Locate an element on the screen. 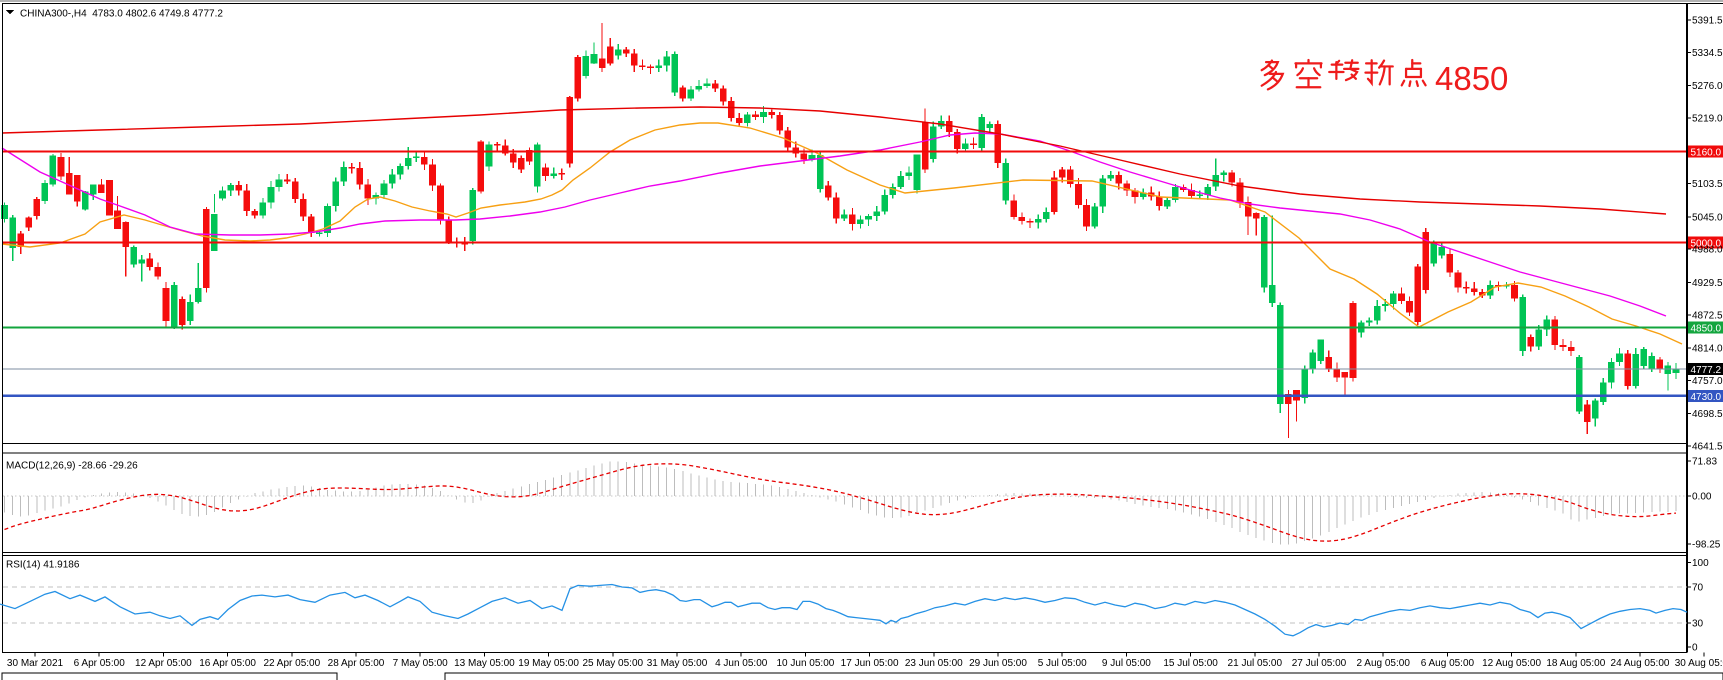  svg-text: MACD(12,26,9) -28.66 -29.26 is located at coordinates (72, 466).